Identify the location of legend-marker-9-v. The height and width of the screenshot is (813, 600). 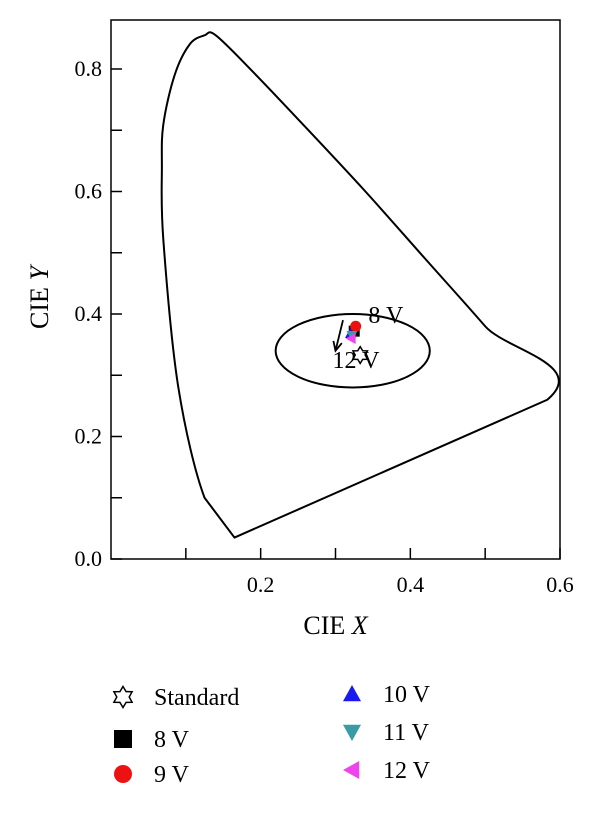
(123, 774).